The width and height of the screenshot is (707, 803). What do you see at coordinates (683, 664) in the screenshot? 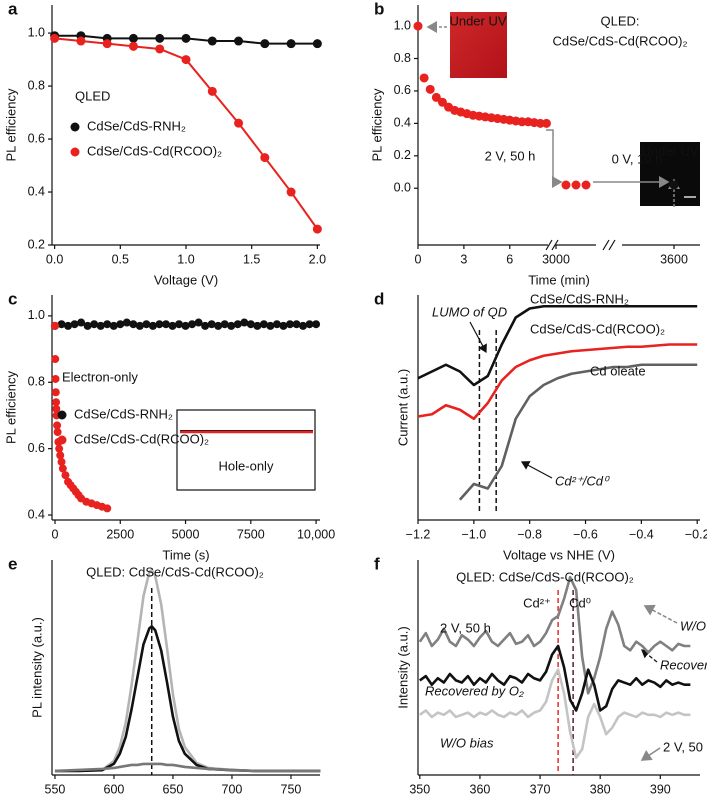
I see `series-label: Recovered by O₂` at bounding box center [683, 664].